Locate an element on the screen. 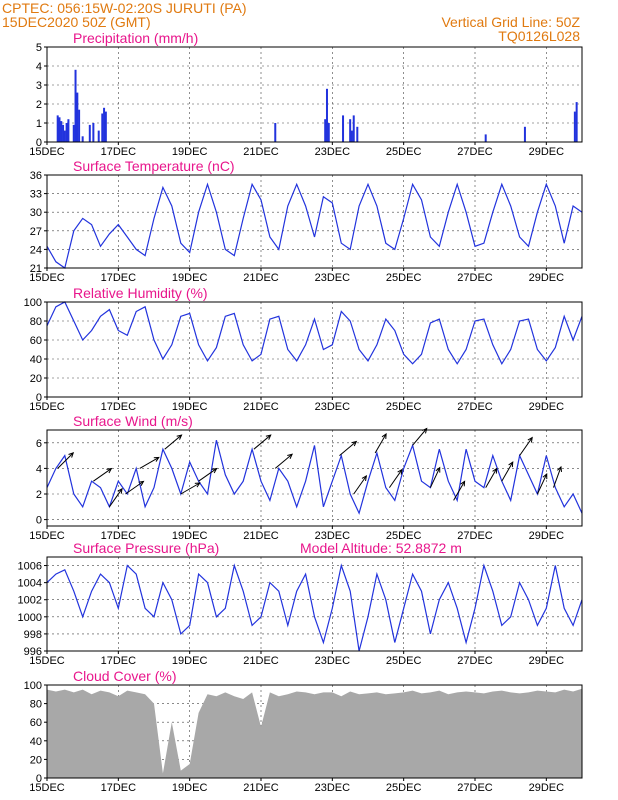 The image size is (618, 800). y-tick-label: 27 is located at coordinates (36, 232).